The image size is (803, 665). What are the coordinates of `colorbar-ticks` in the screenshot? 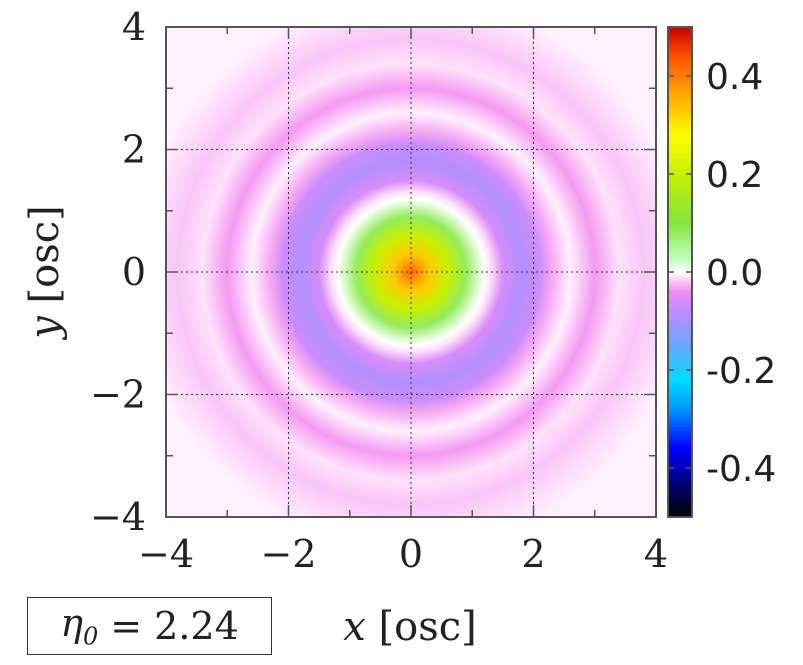 It's located at (680, 272).